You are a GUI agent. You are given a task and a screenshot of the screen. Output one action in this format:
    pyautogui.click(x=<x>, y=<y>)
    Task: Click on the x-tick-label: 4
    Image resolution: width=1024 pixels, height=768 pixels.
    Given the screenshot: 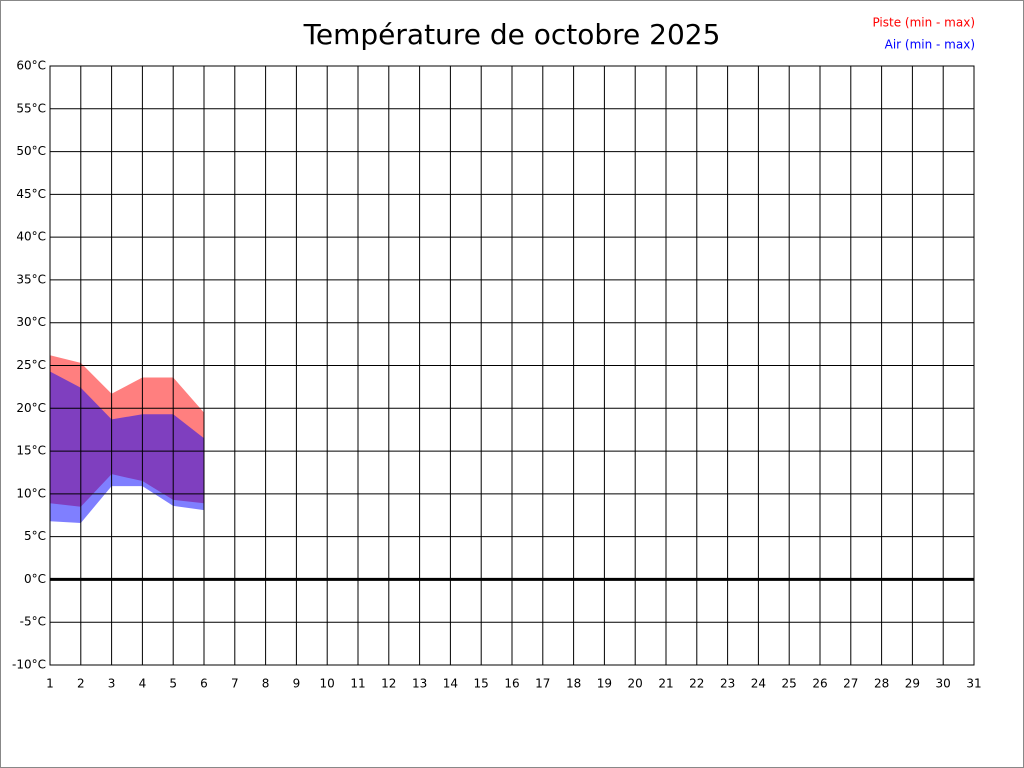 What is the action you would take?
    pyautogui.click(x=143, y=684)
    